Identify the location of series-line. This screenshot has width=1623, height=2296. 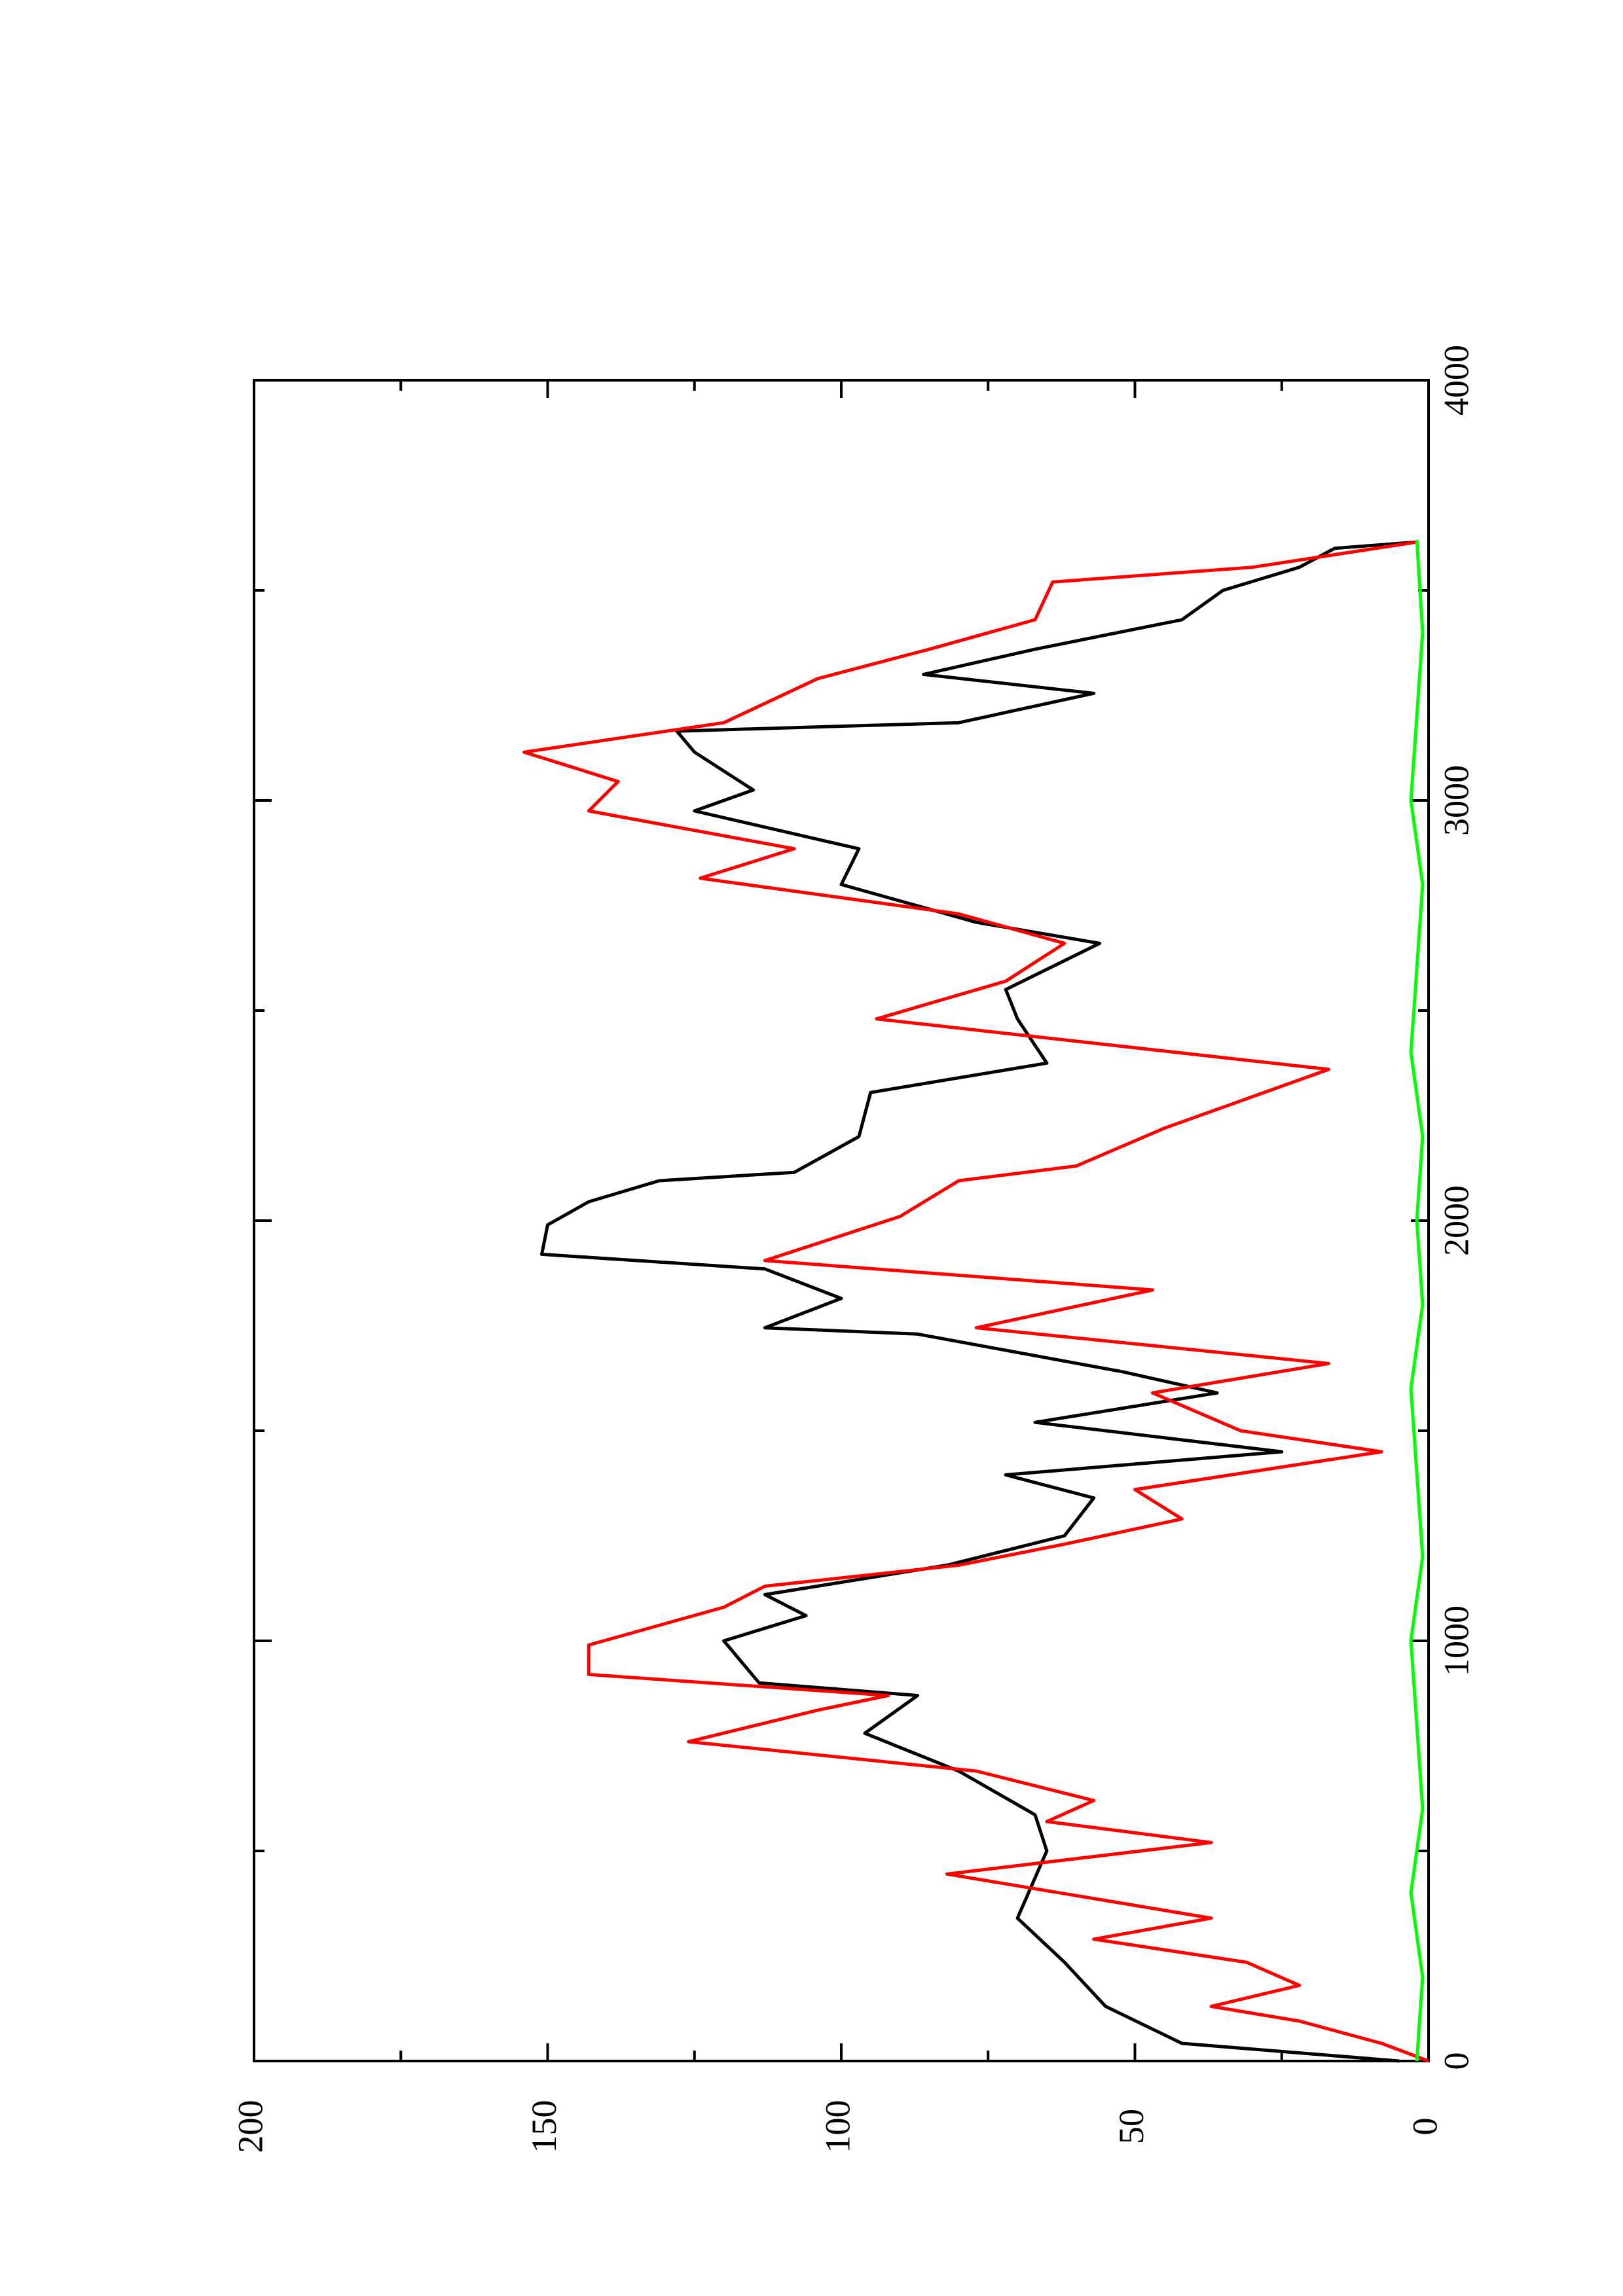
(1417, 1300).